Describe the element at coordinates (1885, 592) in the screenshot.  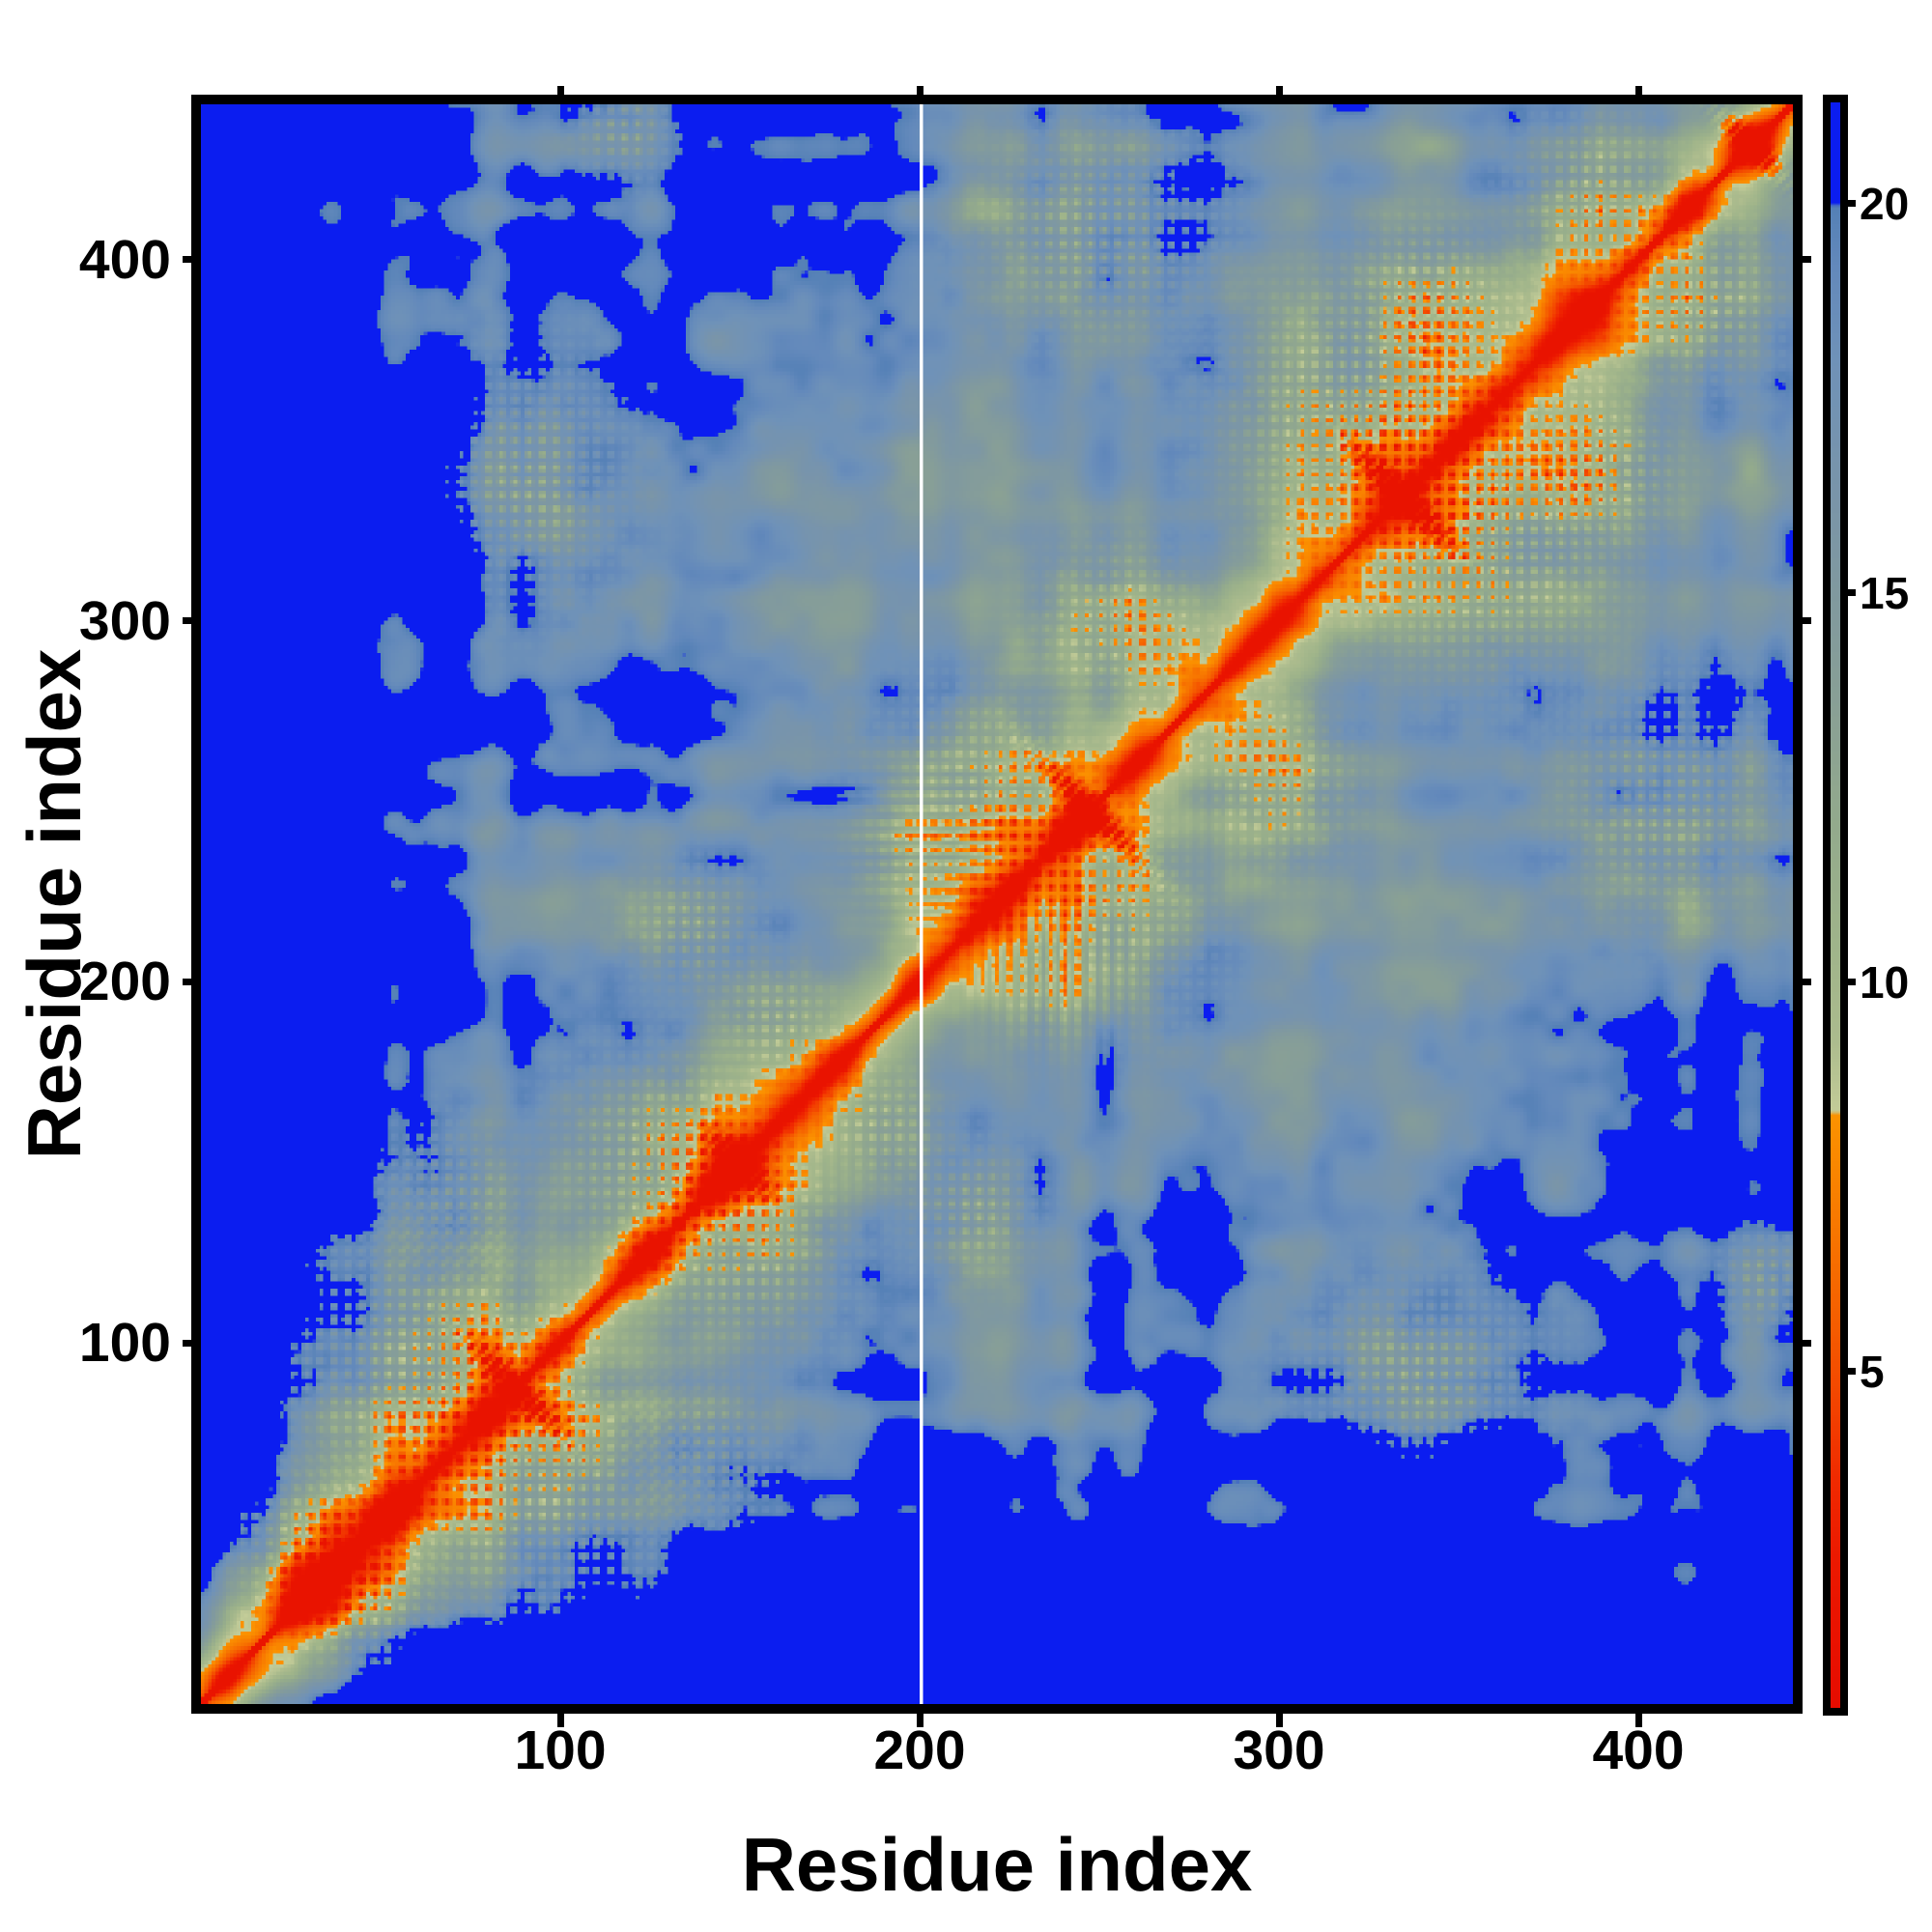
I see `colorbar-tick-label: 15` at that location.